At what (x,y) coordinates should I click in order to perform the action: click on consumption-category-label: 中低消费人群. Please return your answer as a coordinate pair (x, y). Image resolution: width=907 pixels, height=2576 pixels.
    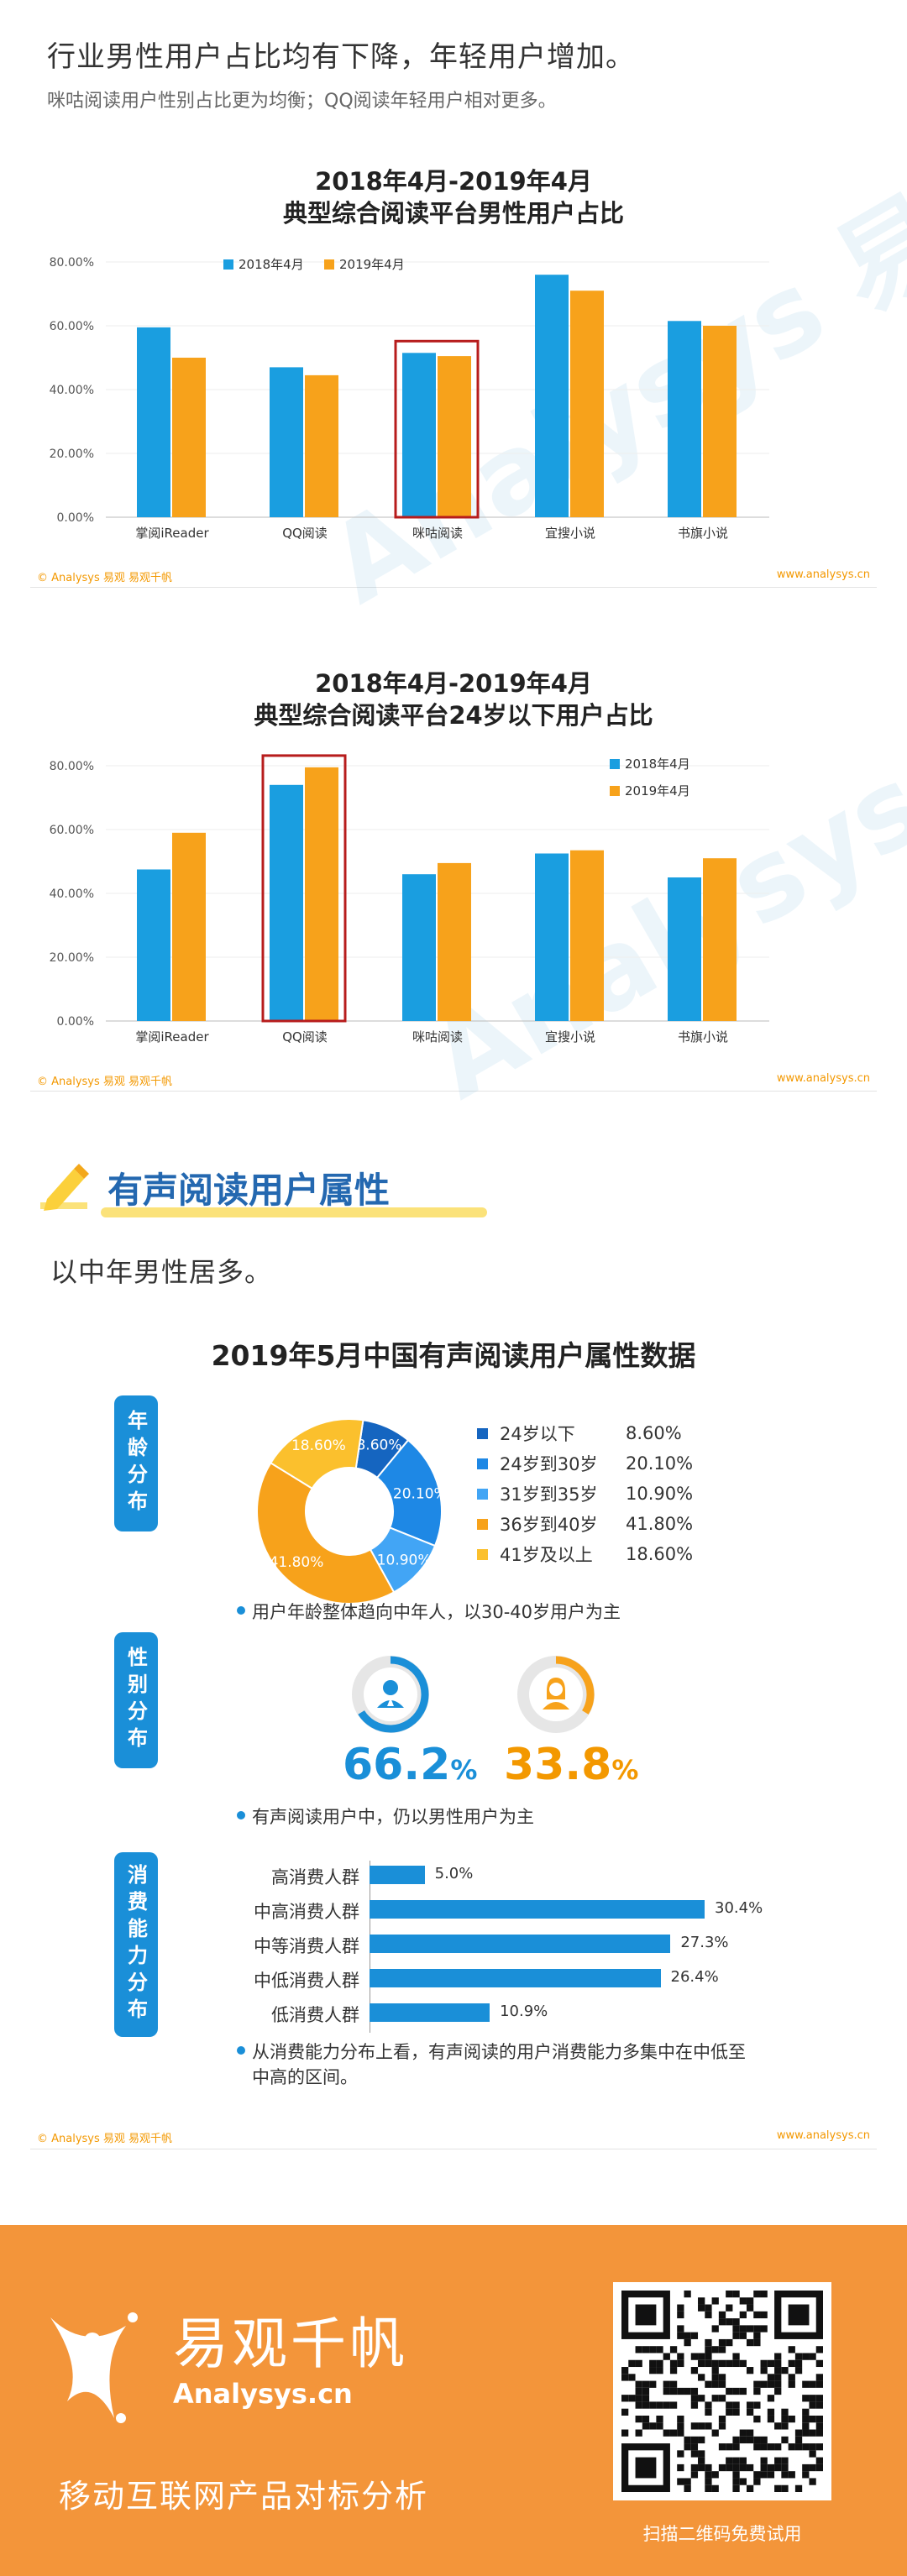
    Looking at the image, I should click on (306, 1981).